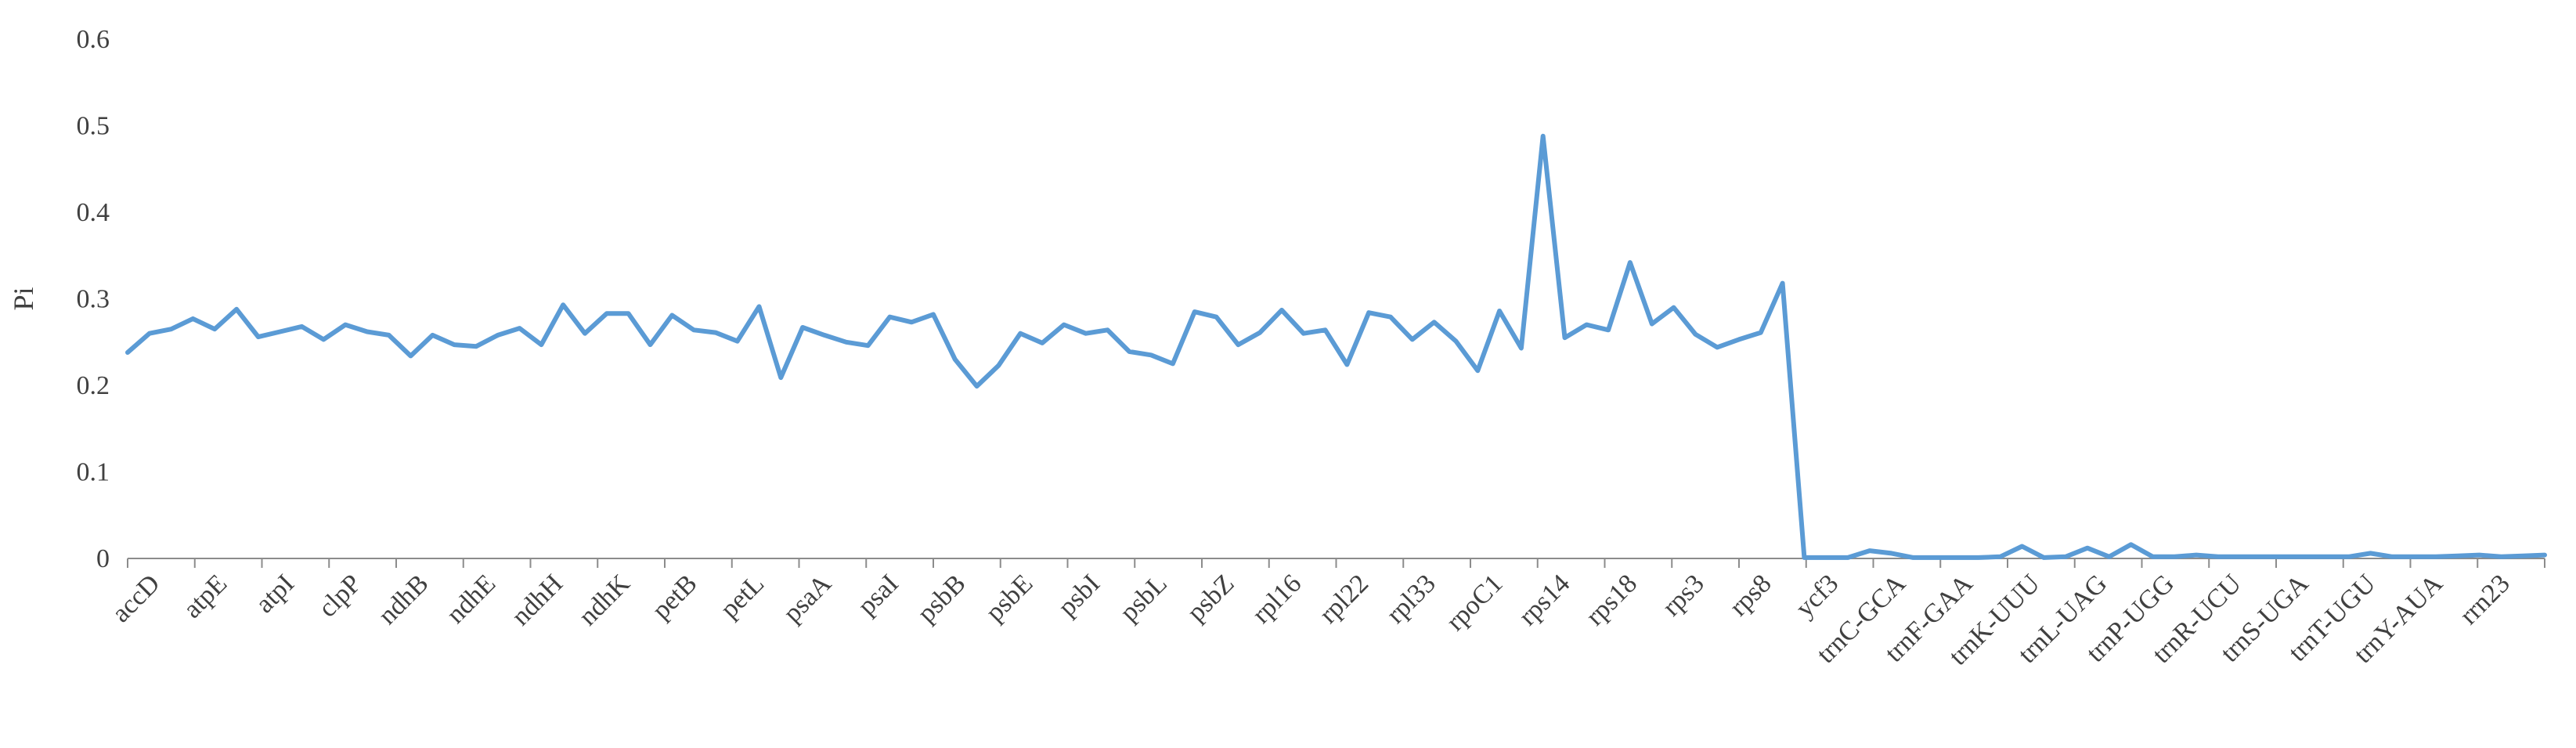 The image size is (2576, 748). I want to click on x-tick-label: ycf3, so click(1817, 596).